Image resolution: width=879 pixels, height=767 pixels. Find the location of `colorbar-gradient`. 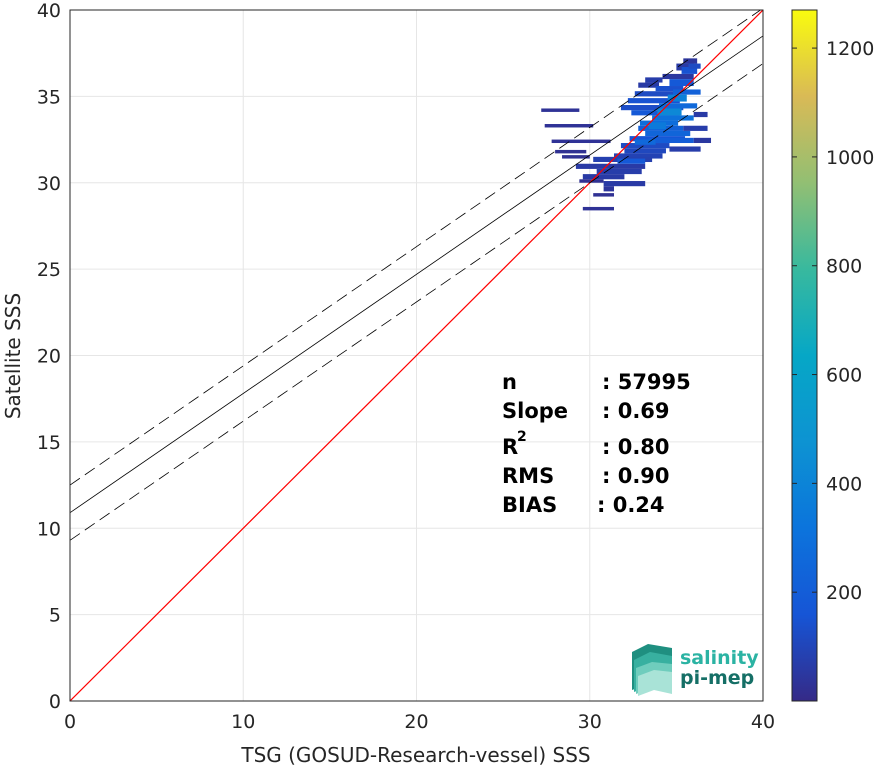

colorbar-gradient is located at coordinates (804, 355).